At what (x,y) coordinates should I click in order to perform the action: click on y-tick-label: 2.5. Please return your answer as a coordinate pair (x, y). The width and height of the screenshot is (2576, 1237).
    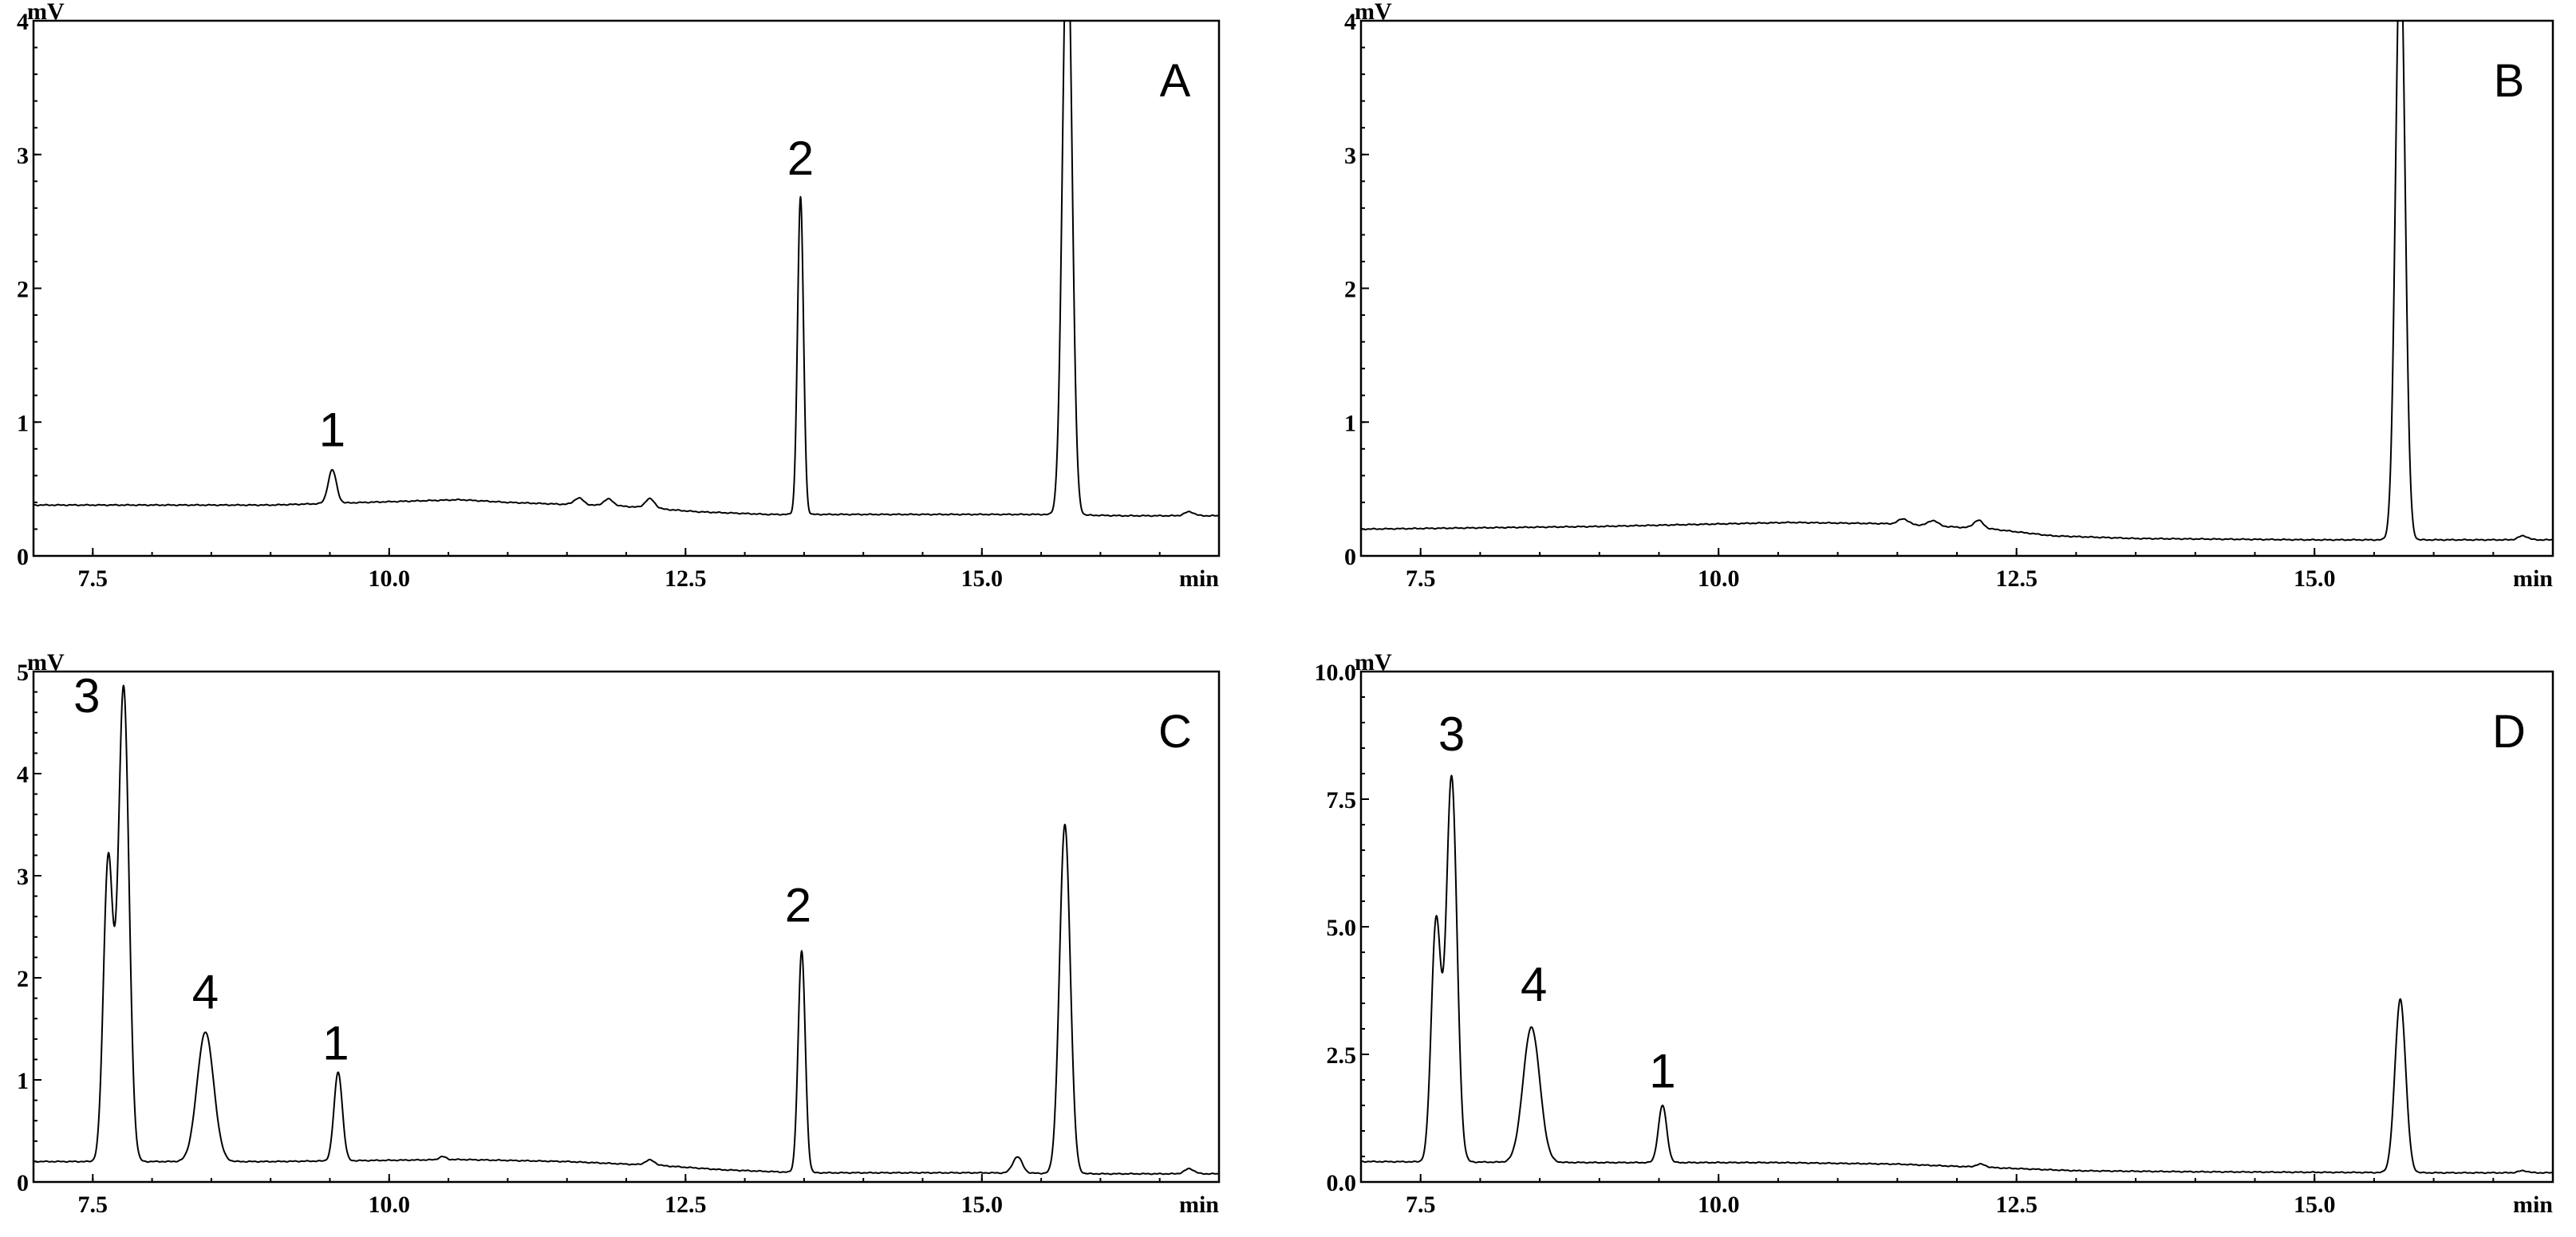
    Looking at the image, I should click on (1342, 1055).